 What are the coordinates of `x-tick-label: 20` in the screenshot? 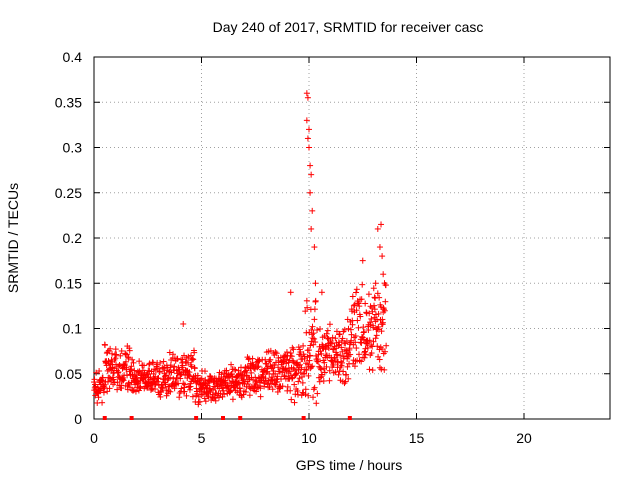 It's located at (524, 438).